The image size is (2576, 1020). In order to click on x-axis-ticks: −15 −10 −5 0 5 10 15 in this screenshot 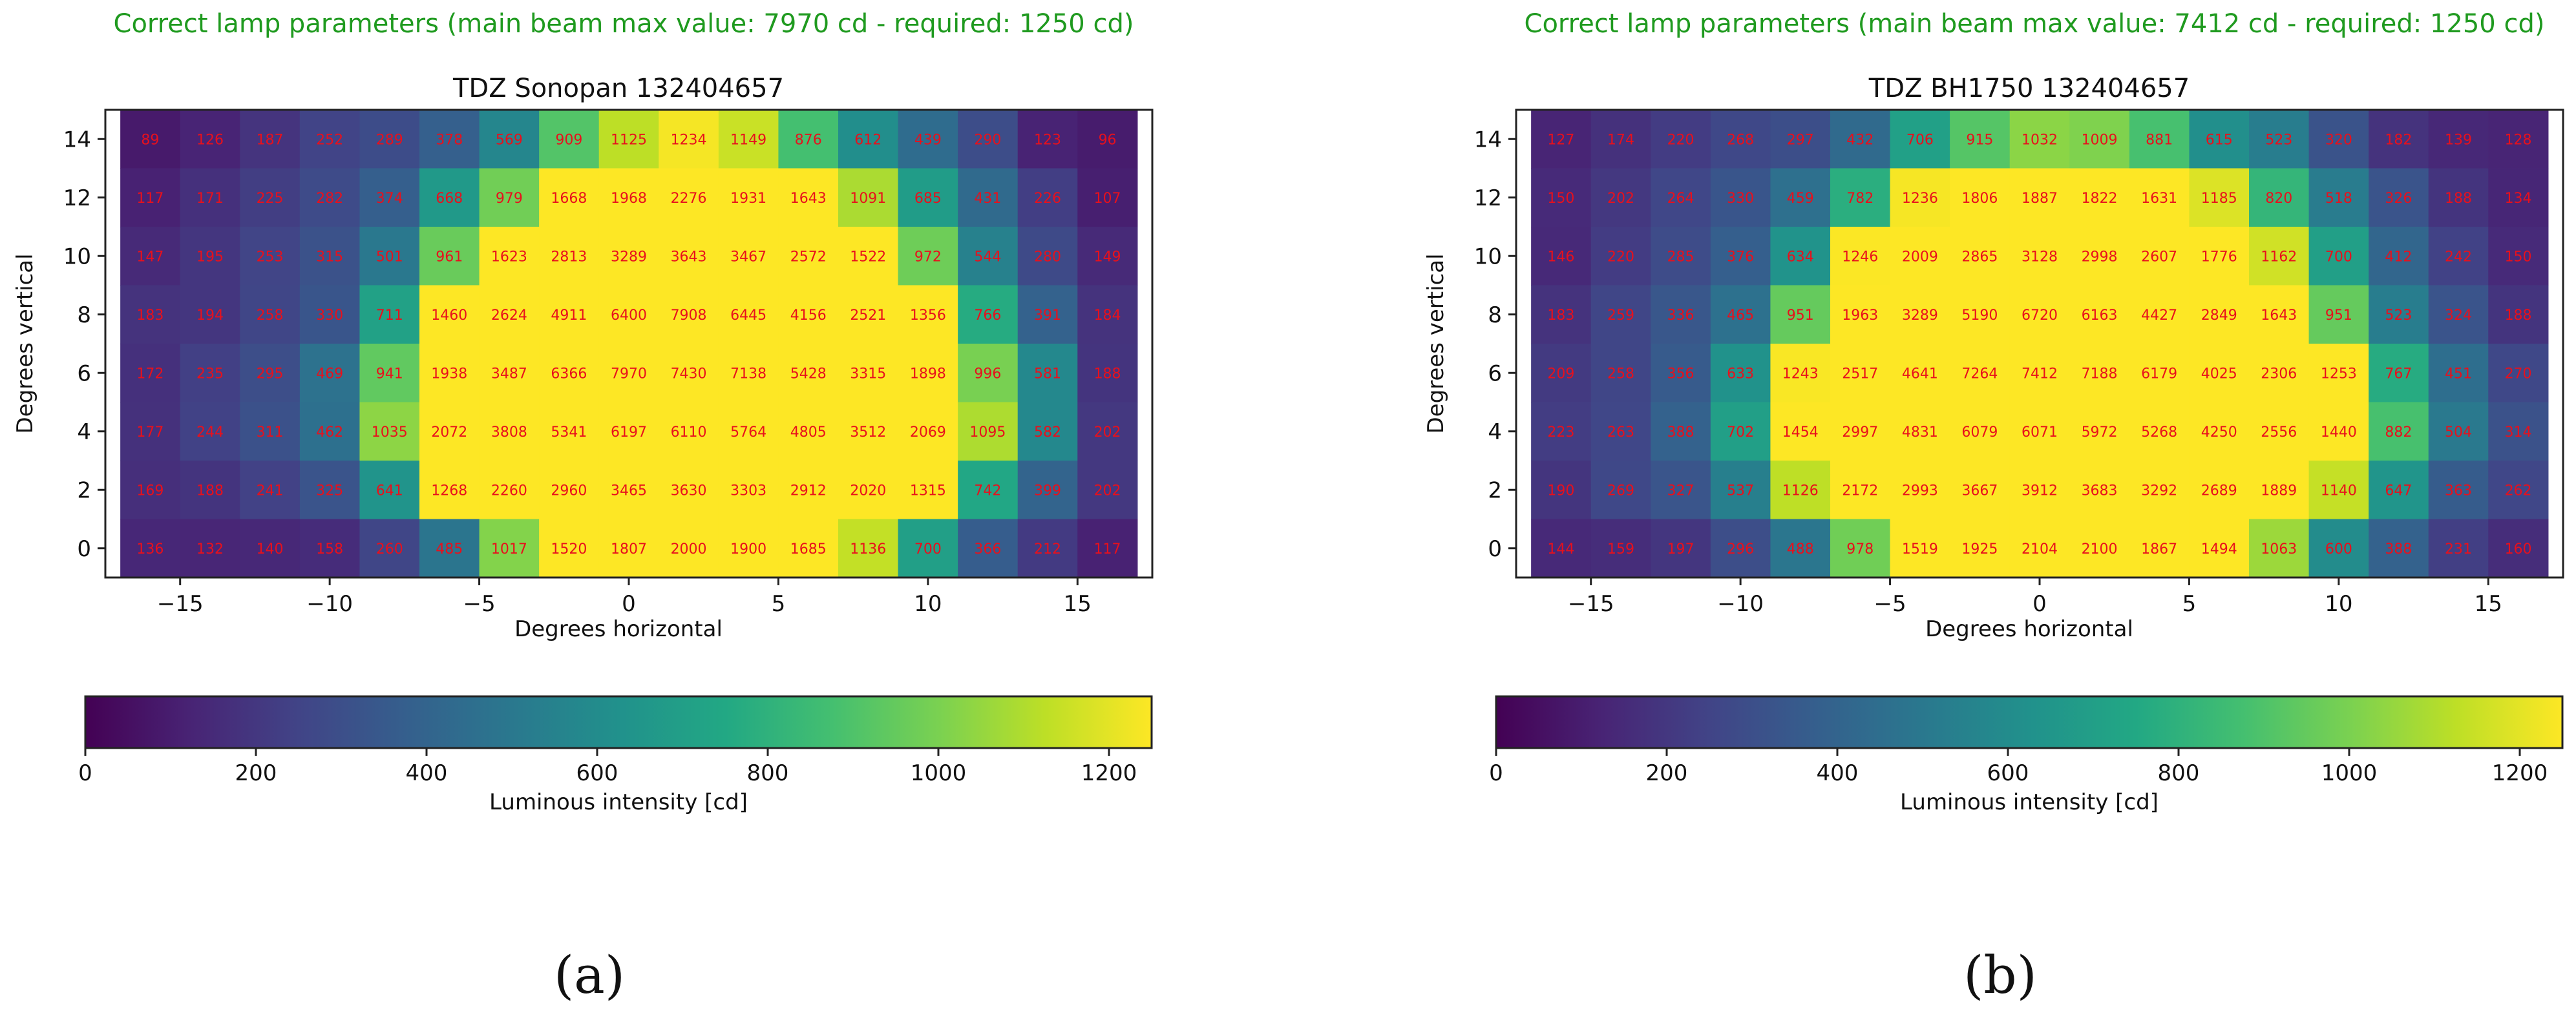, I will do `click(2035, 598)`.